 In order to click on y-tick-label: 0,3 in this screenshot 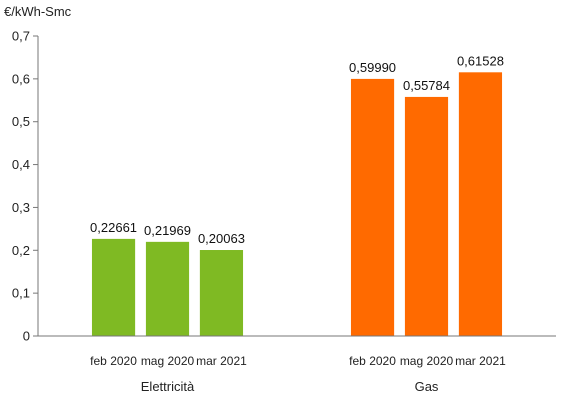, I will do `click(21, 207)`.